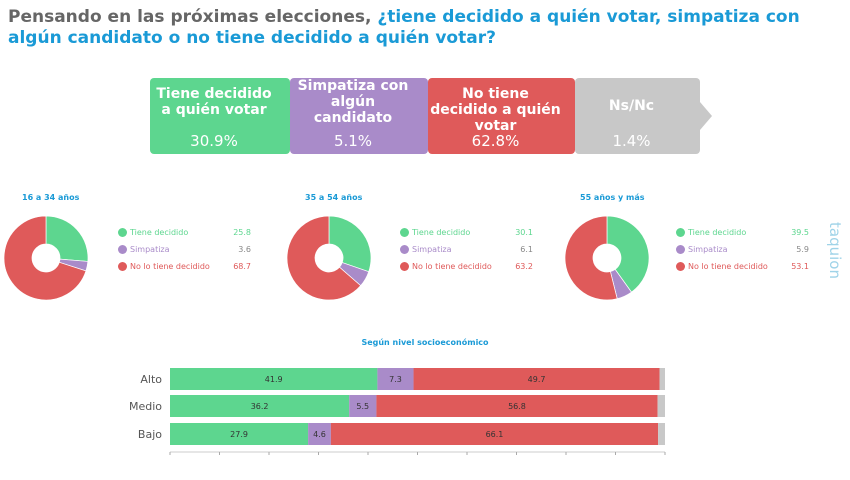  What do you see at coordinates (800, 232) in the screenshot?
I see `legend-value: 39.5` at bounding box center [800, 232].